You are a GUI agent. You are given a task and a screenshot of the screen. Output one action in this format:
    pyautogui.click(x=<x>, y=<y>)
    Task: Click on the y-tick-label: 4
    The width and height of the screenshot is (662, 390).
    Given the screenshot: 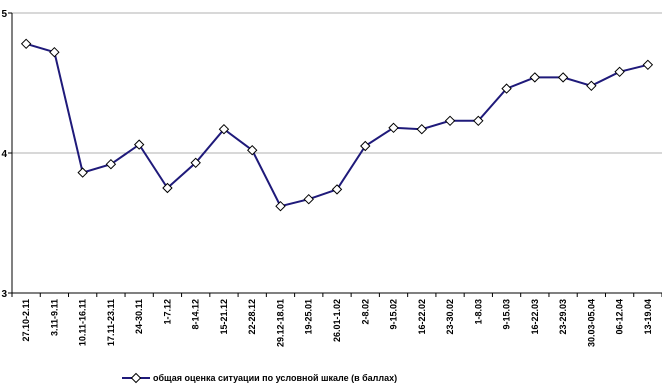 What is the action you would take?
    pyautogui.click(x=4, y=154)
    